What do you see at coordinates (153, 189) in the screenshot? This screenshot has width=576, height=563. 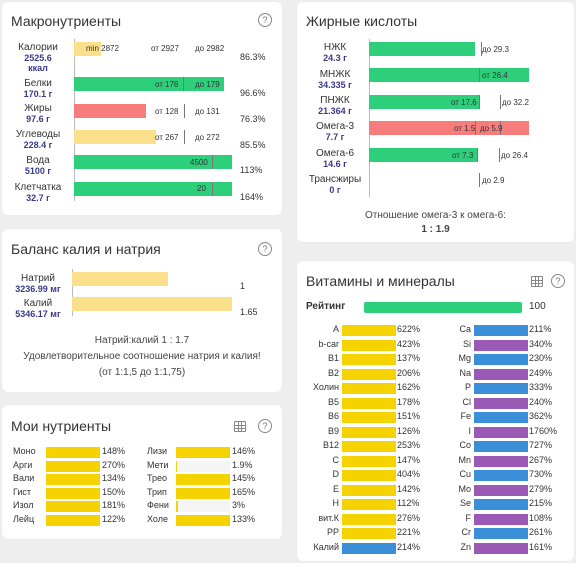 I see `macro-bar-fiber` at bounding box center [153, 189].